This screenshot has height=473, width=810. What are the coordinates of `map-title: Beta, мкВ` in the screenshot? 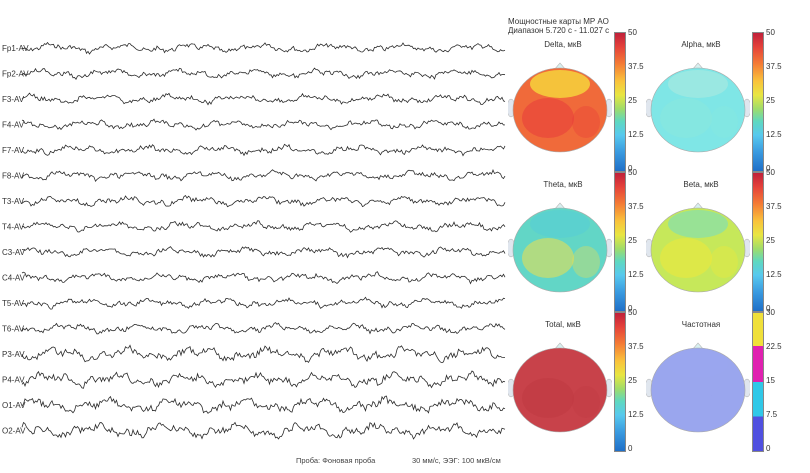 It's located at (701, 184).